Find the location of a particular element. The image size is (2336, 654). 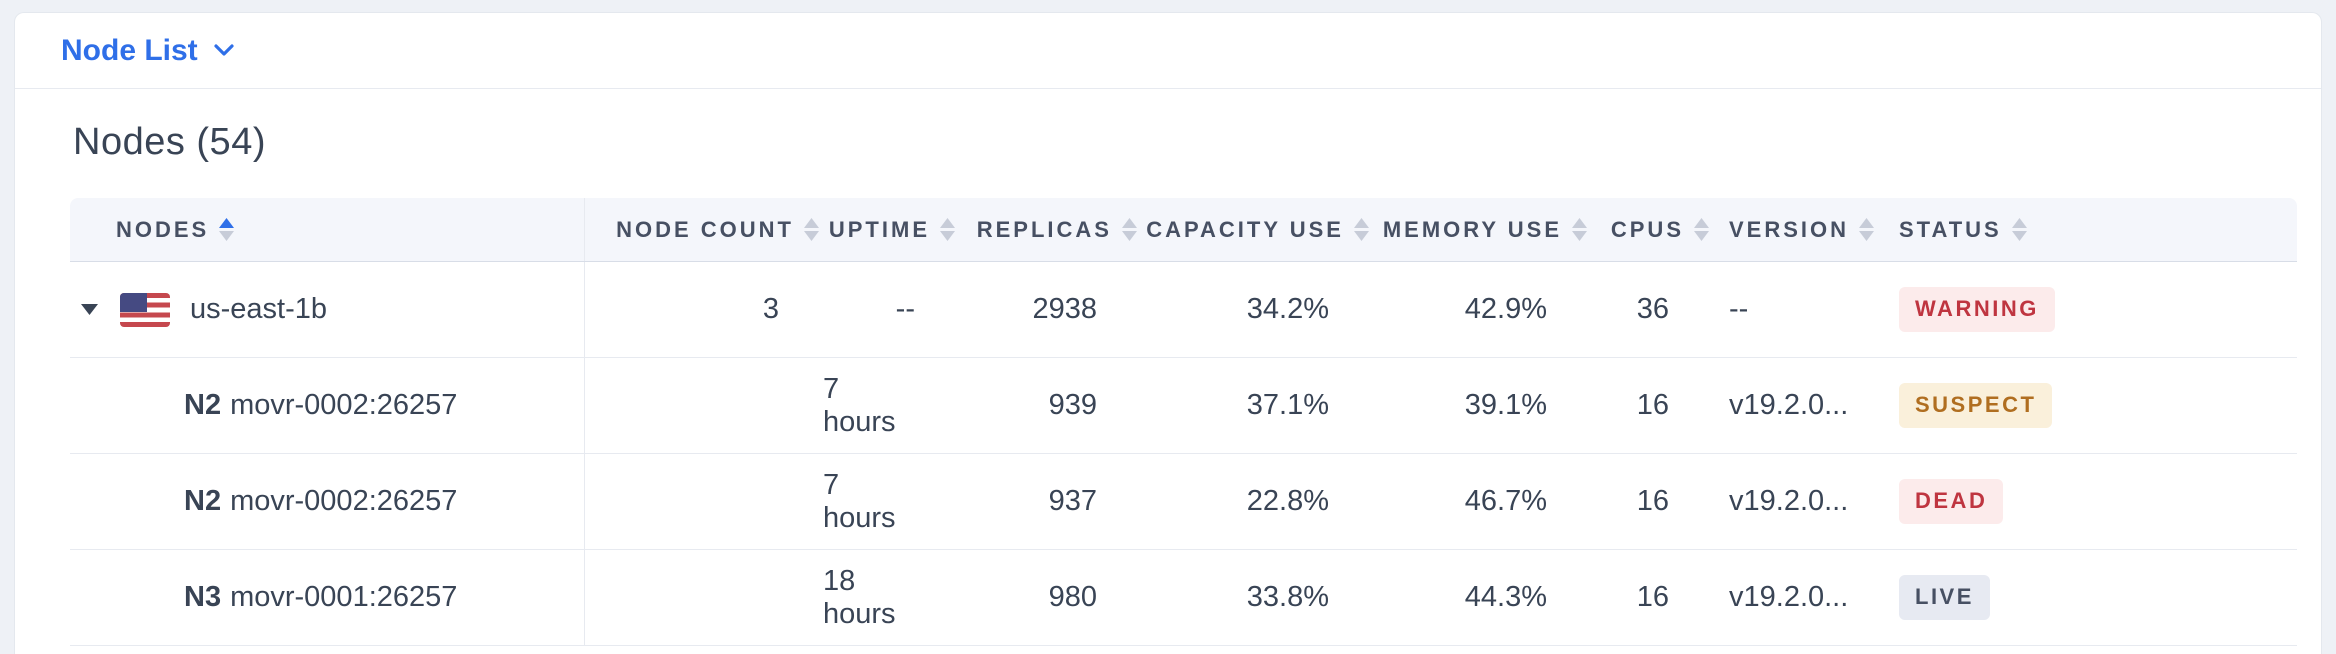

status-badge: WARNING is located at coordinates (1977, 309).